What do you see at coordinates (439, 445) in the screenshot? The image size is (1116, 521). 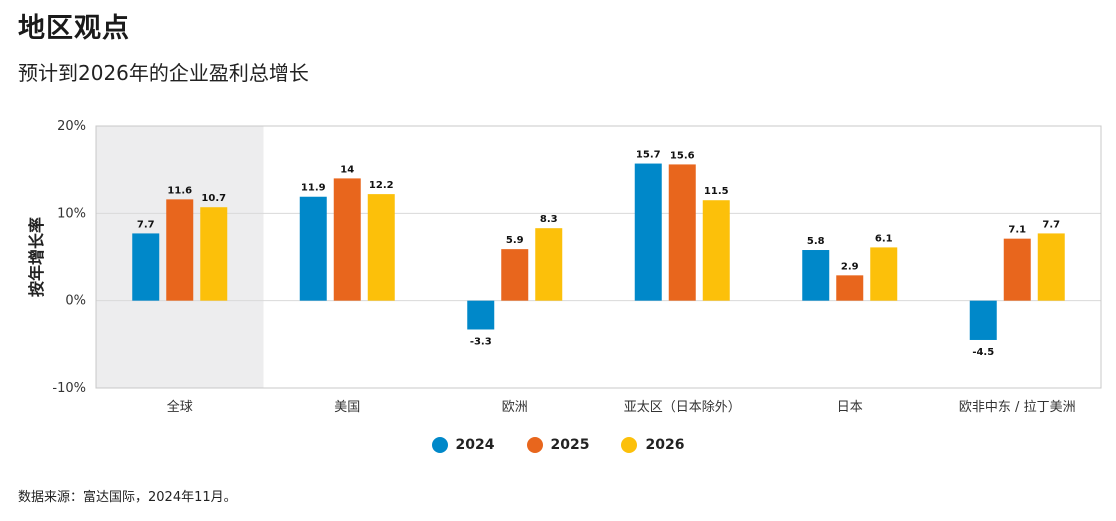 I see `legend-swatch-2024` at bounding box center [439, 445].